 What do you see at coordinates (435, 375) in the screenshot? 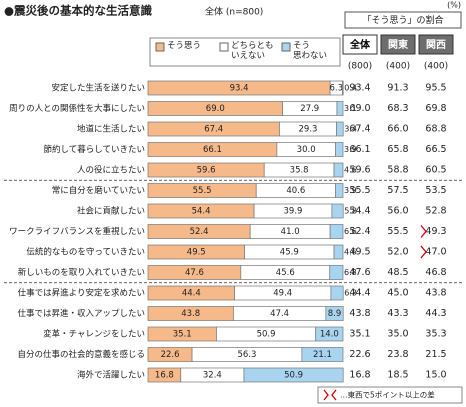
I see `table-cell: 15.0` at bounding box center [435, 375].